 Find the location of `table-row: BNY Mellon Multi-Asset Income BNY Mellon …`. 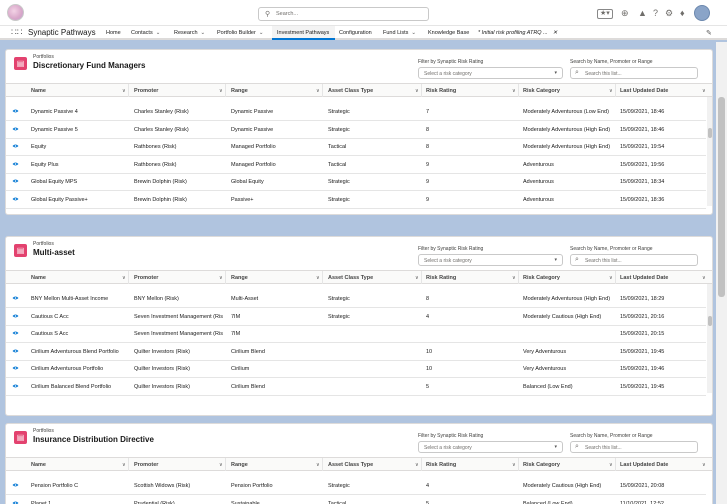

table-row: BNY Mellon Multi-Asset Income BNY Mellon … is located at coordinates (356, 299).